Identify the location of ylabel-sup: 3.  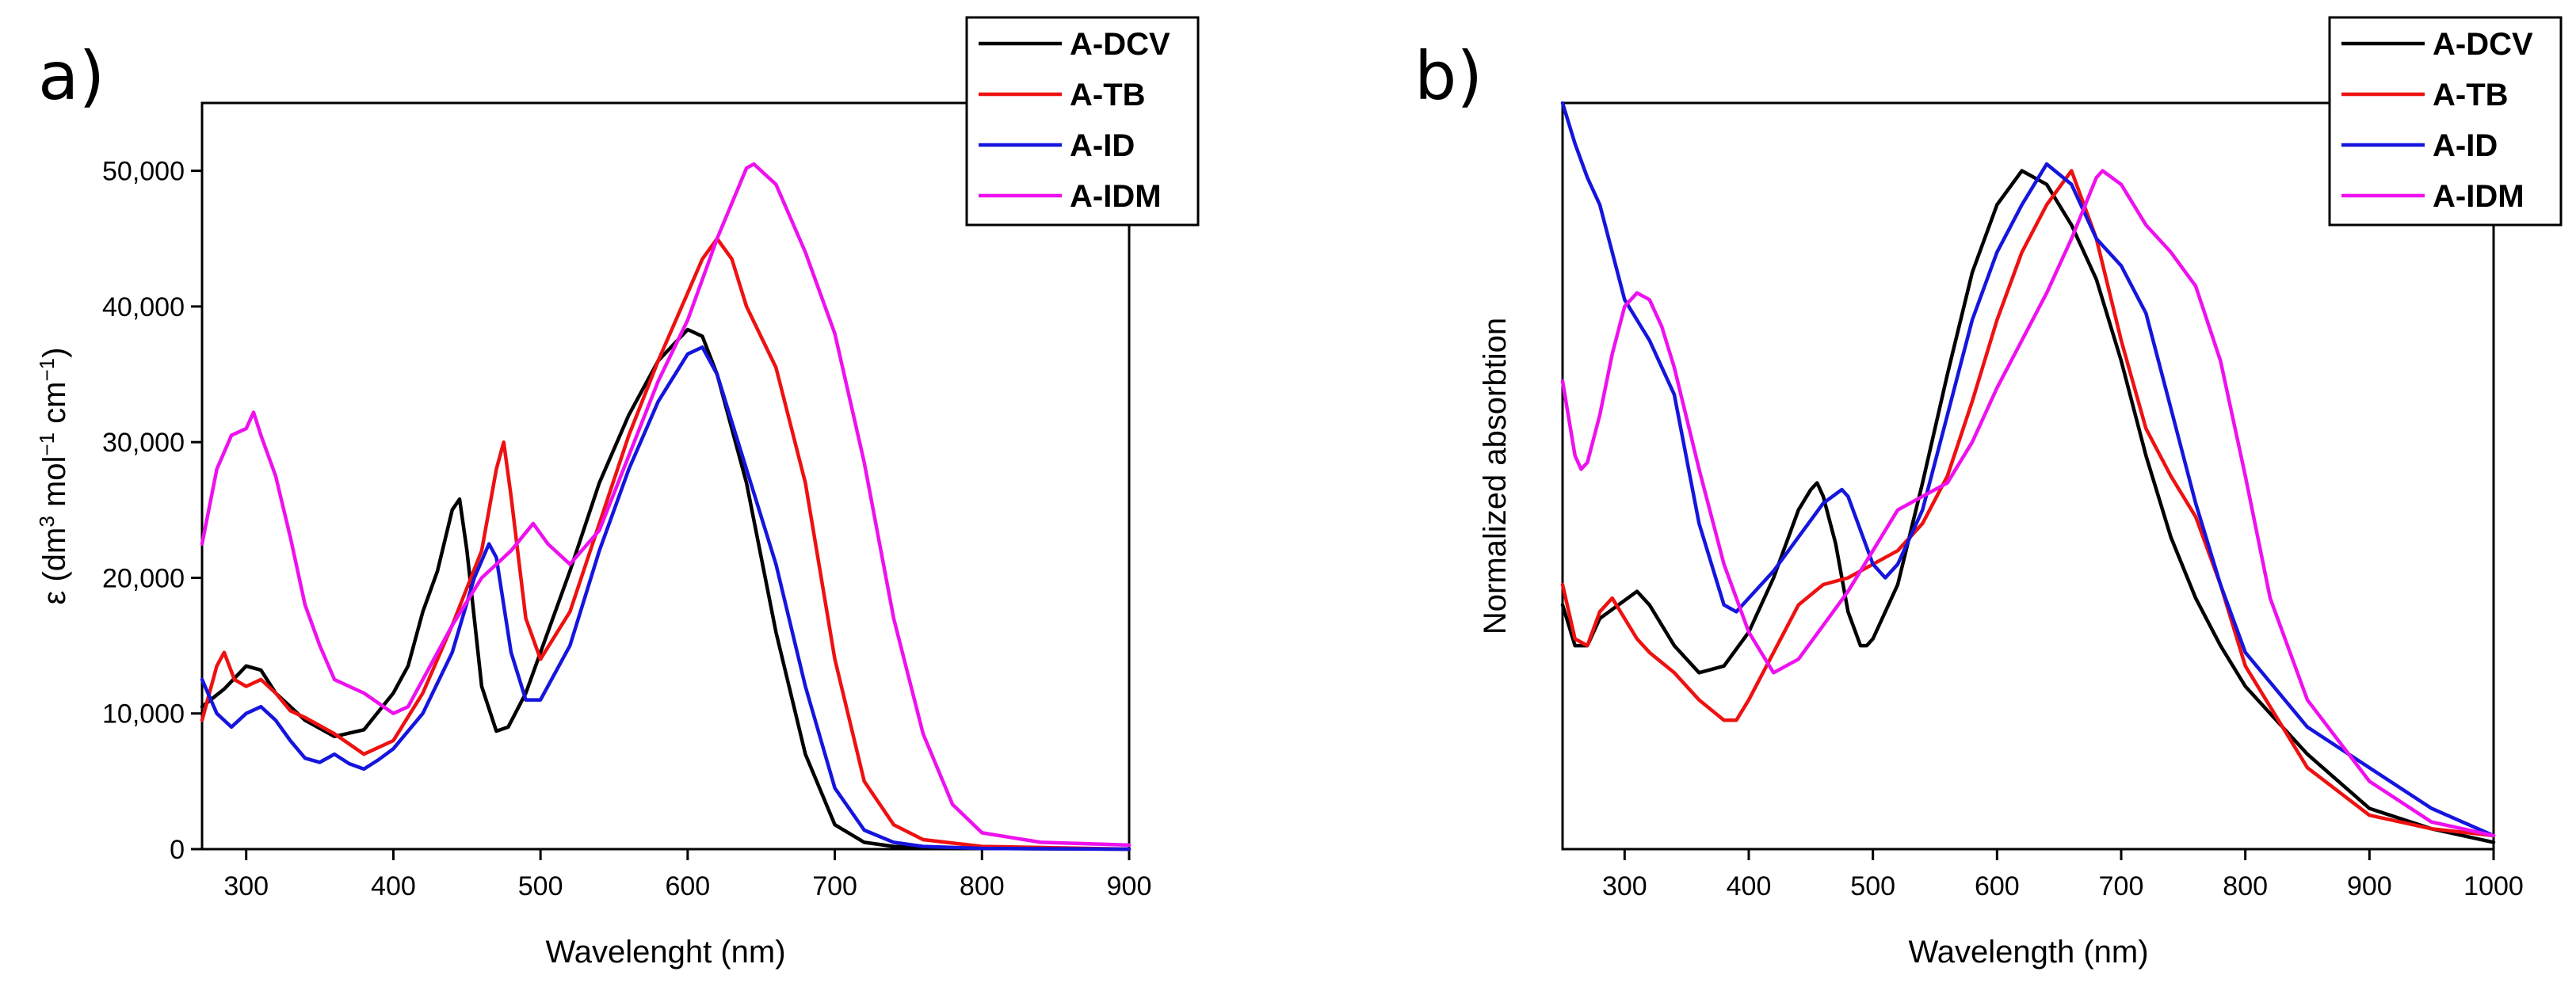
(47, 521).